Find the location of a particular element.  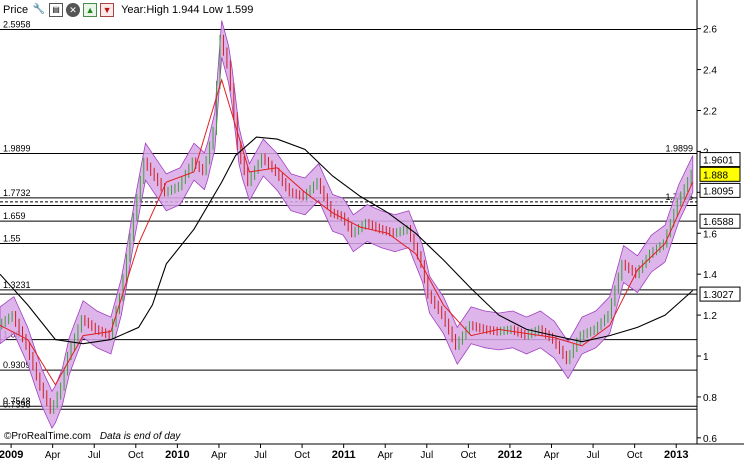

copyright-text: ©ProRealTime.com is located at coordinates (47, 436).